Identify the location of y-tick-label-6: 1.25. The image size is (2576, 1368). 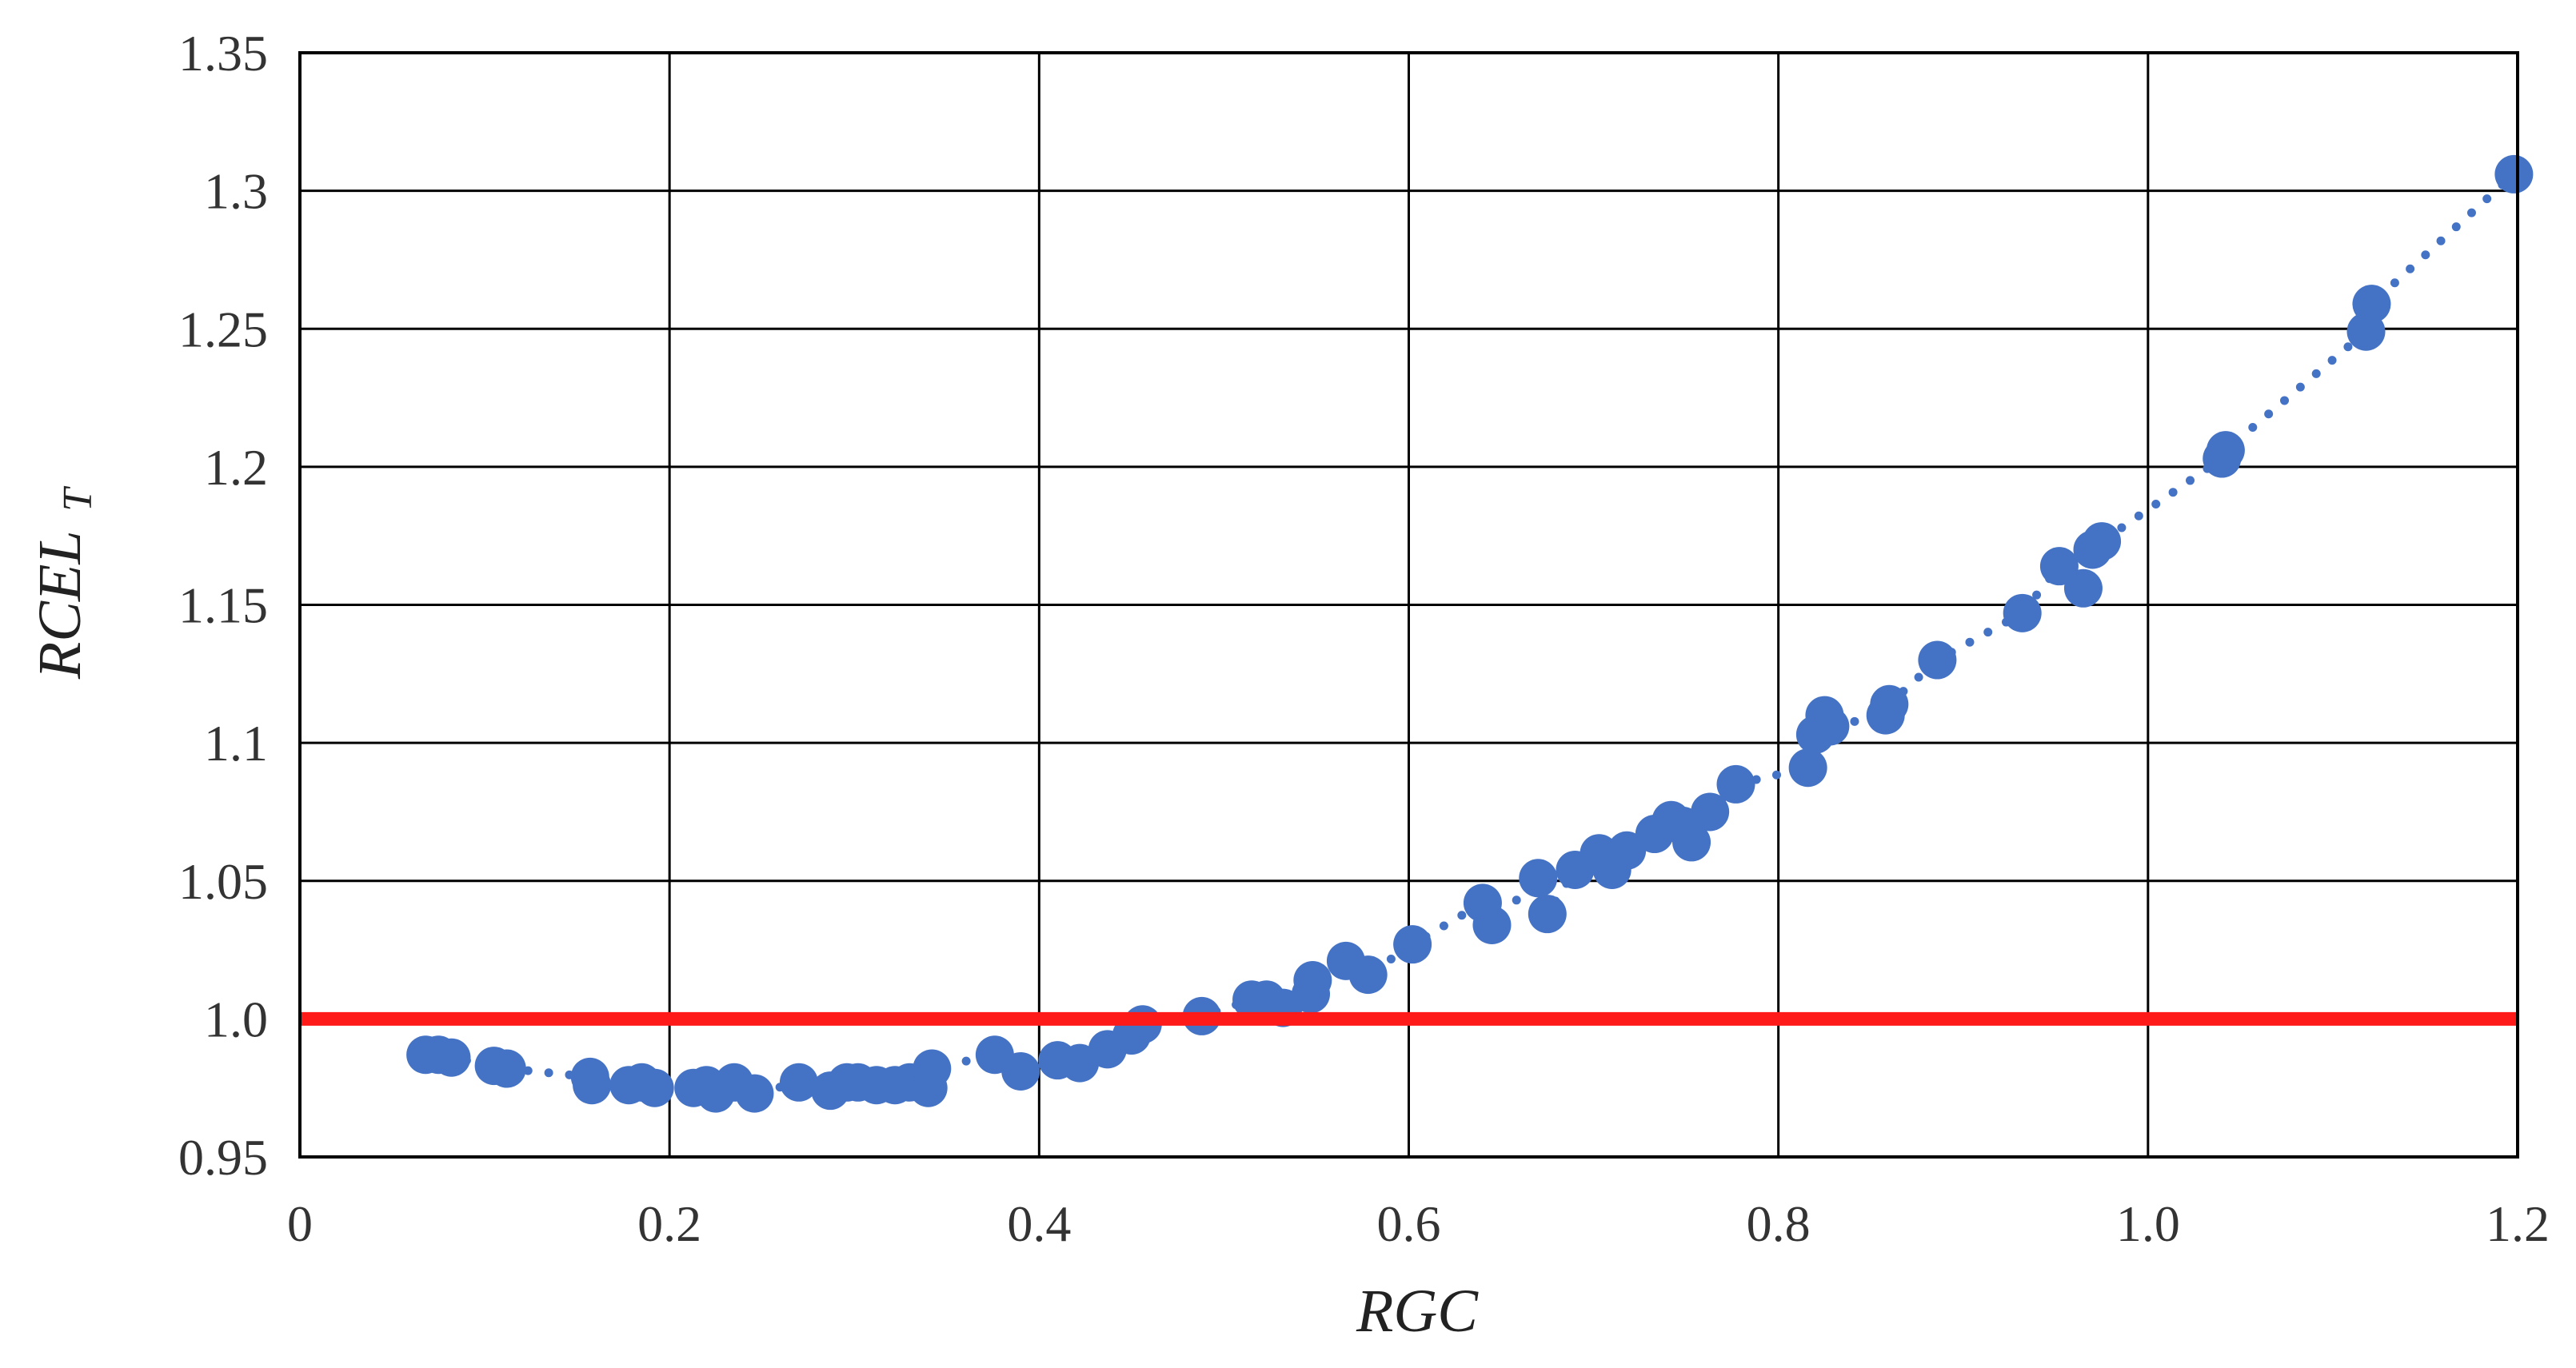
(223, 329).